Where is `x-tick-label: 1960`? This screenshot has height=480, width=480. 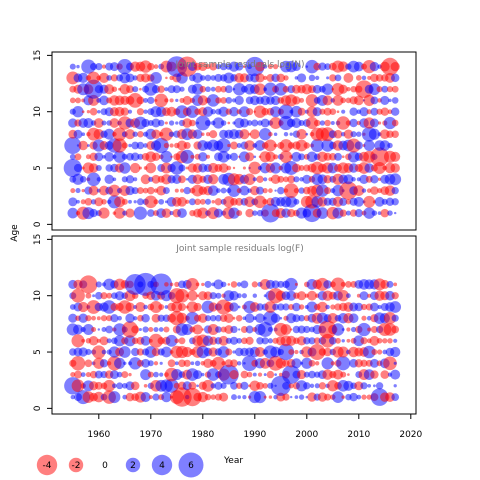
x-tick-label: 1960 is located at coordinates (98, 435).